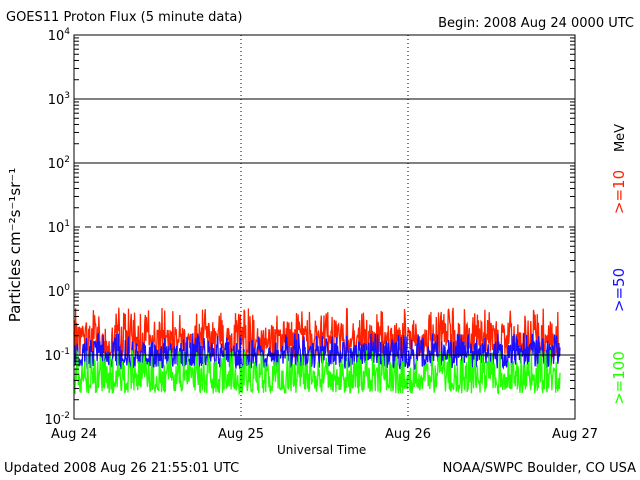 This screenshot has height=480, width=640. I want to click on y-tick-label: 10¹, so click(59, 227).